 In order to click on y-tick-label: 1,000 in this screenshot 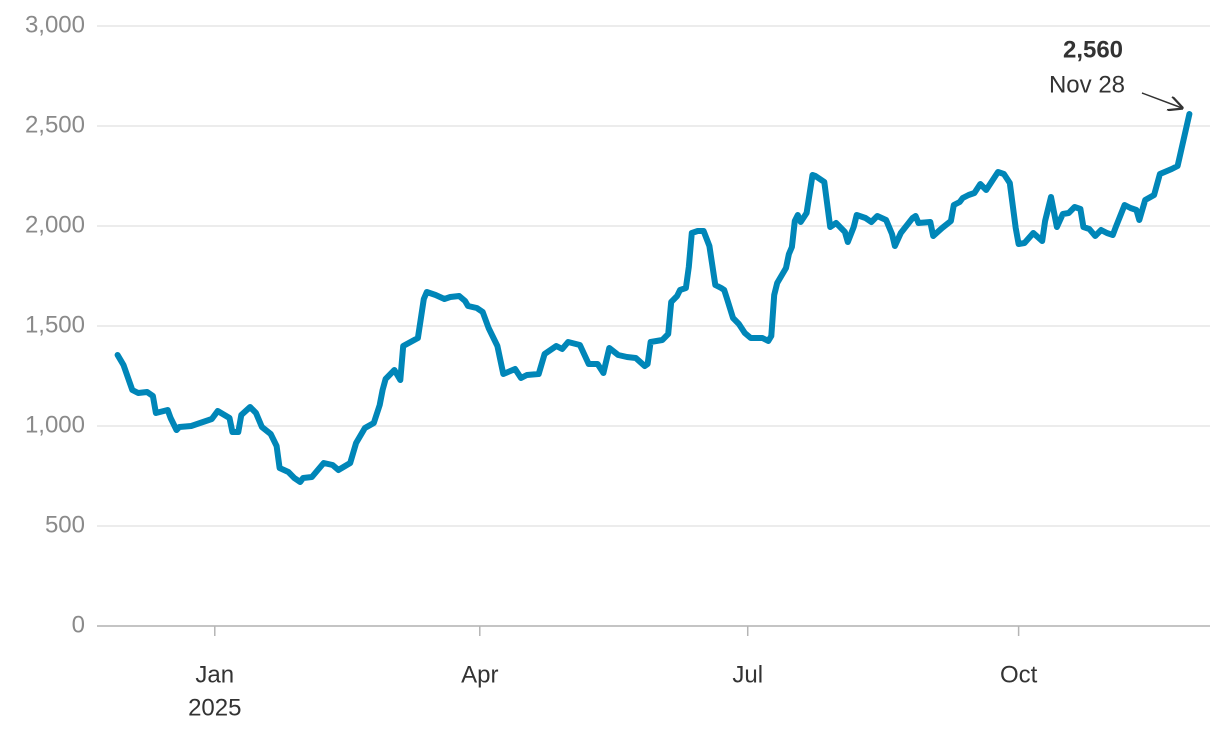, I will do `click(55, 424)`.